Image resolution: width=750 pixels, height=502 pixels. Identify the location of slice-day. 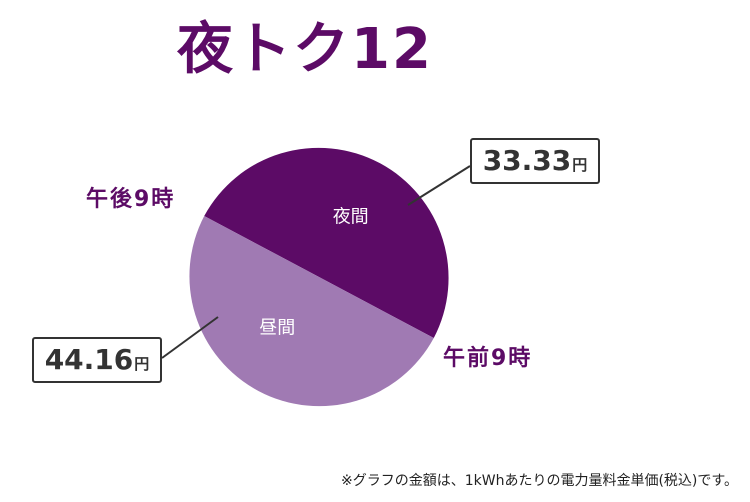
(311, 311).